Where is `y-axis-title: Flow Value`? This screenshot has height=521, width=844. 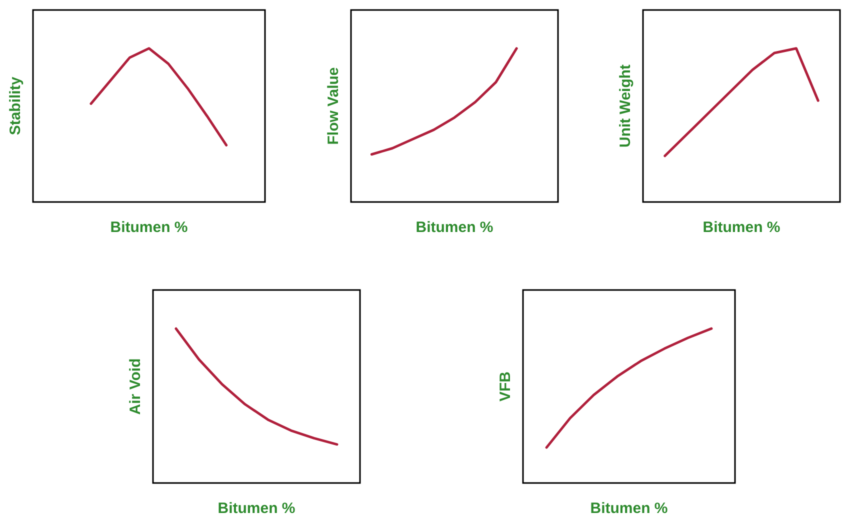
y-axis-title: Flow Value is located at coordinates (333, 106).